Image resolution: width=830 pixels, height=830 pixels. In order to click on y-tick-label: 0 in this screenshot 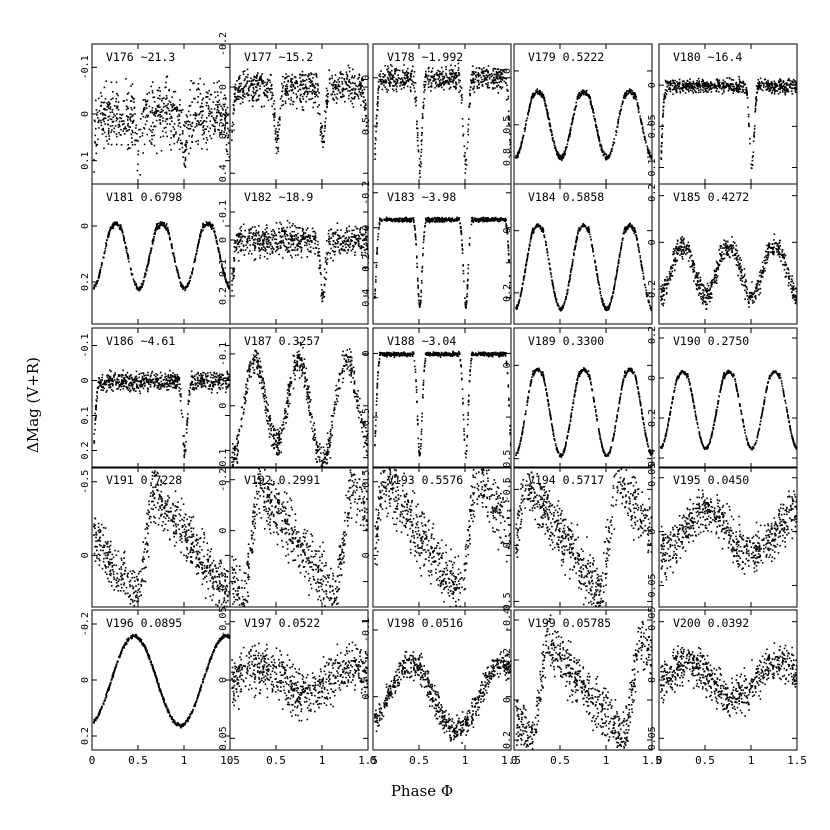, I will do `click(223, 240)`.